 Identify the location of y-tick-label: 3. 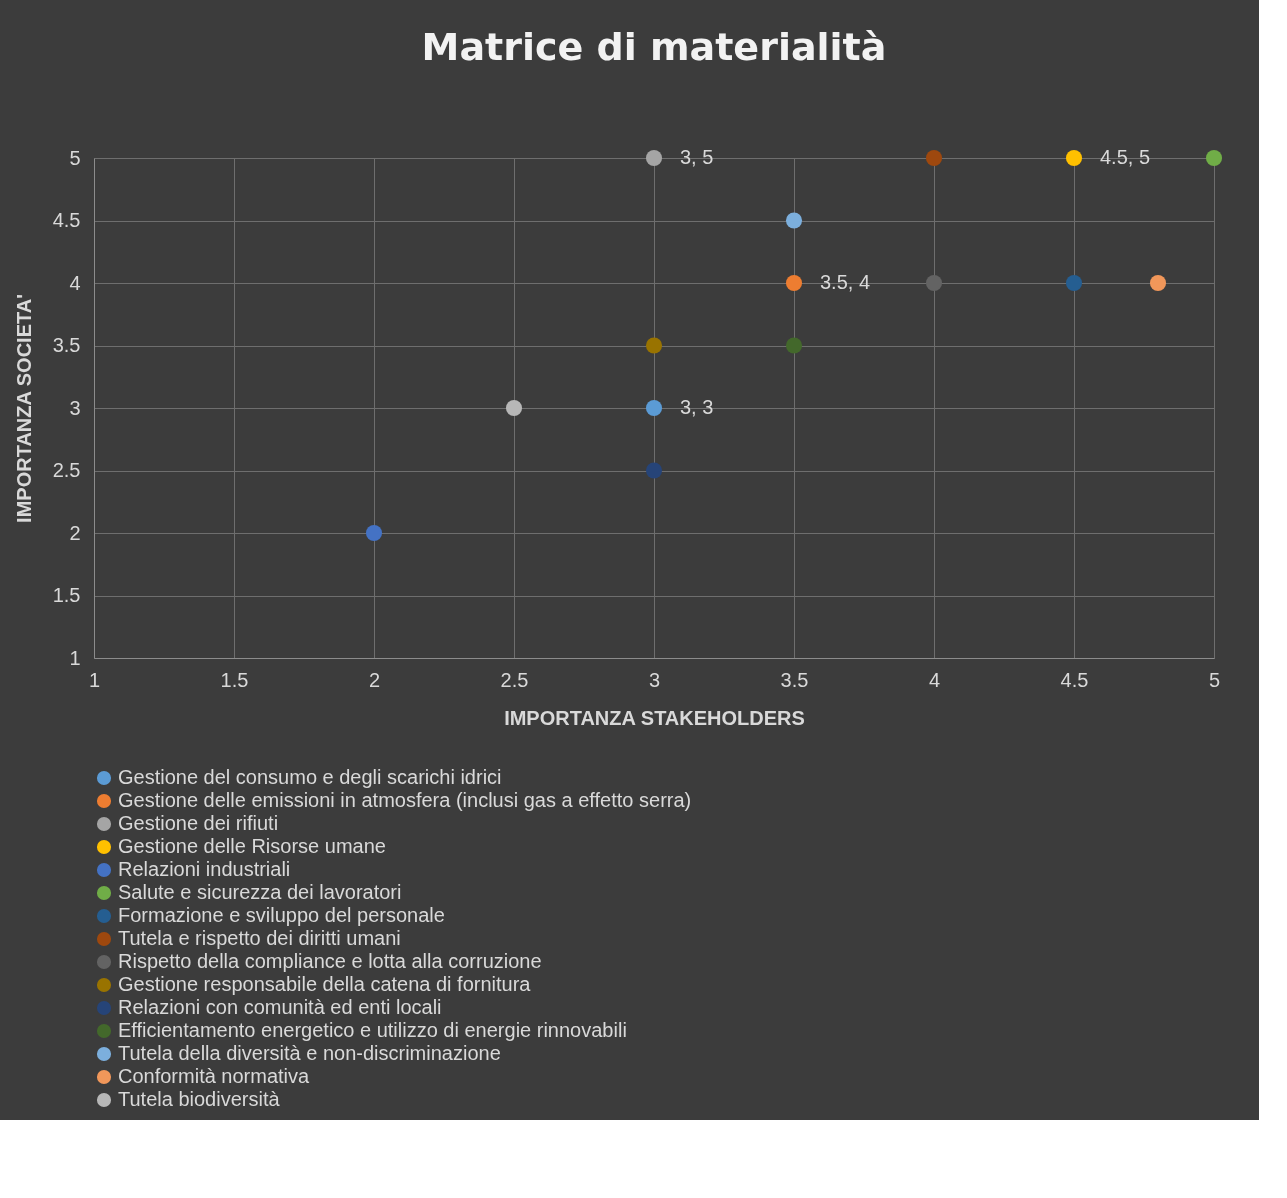
(75, 407).